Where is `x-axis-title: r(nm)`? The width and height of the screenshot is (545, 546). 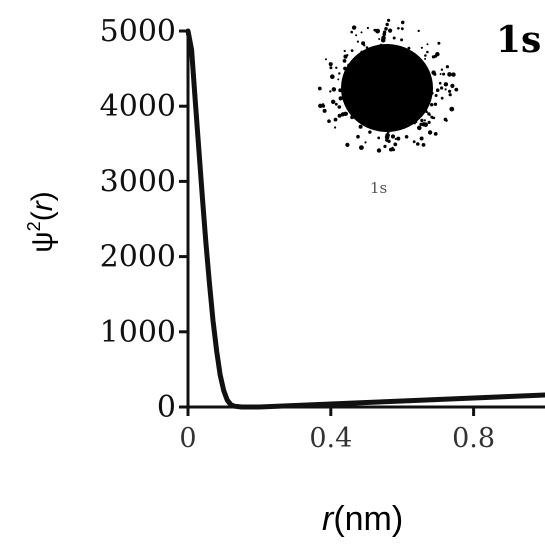
x-axis-title: r(nm) is located at coordinates (362, 519).